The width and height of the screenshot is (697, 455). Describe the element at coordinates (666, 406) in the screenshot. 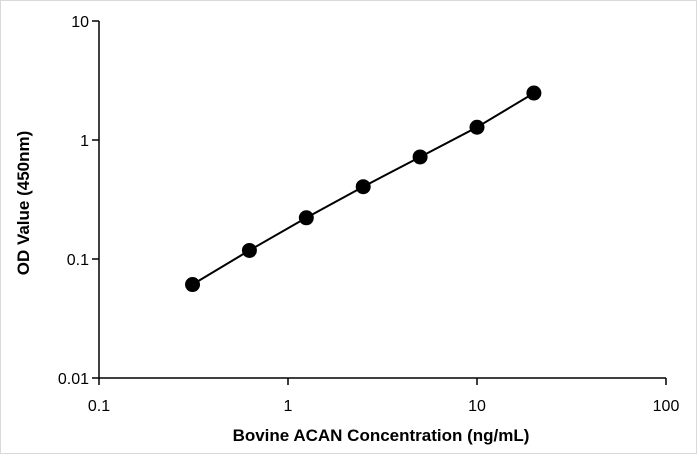

I see `x-tick-label: 100` at that location.